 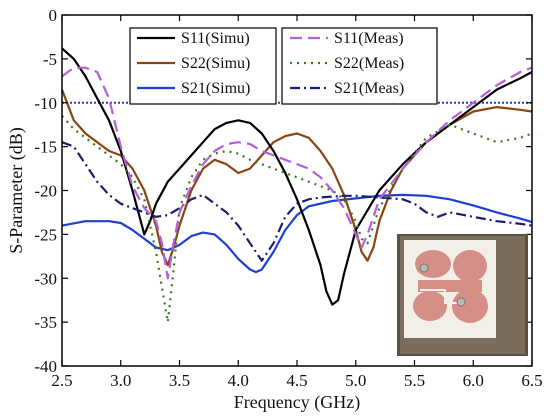 What do you see at coordinates (297, 402) in the screenshot?
I see `x-axis-label: Frequency (GHz)` at bounding box center [297, 402].